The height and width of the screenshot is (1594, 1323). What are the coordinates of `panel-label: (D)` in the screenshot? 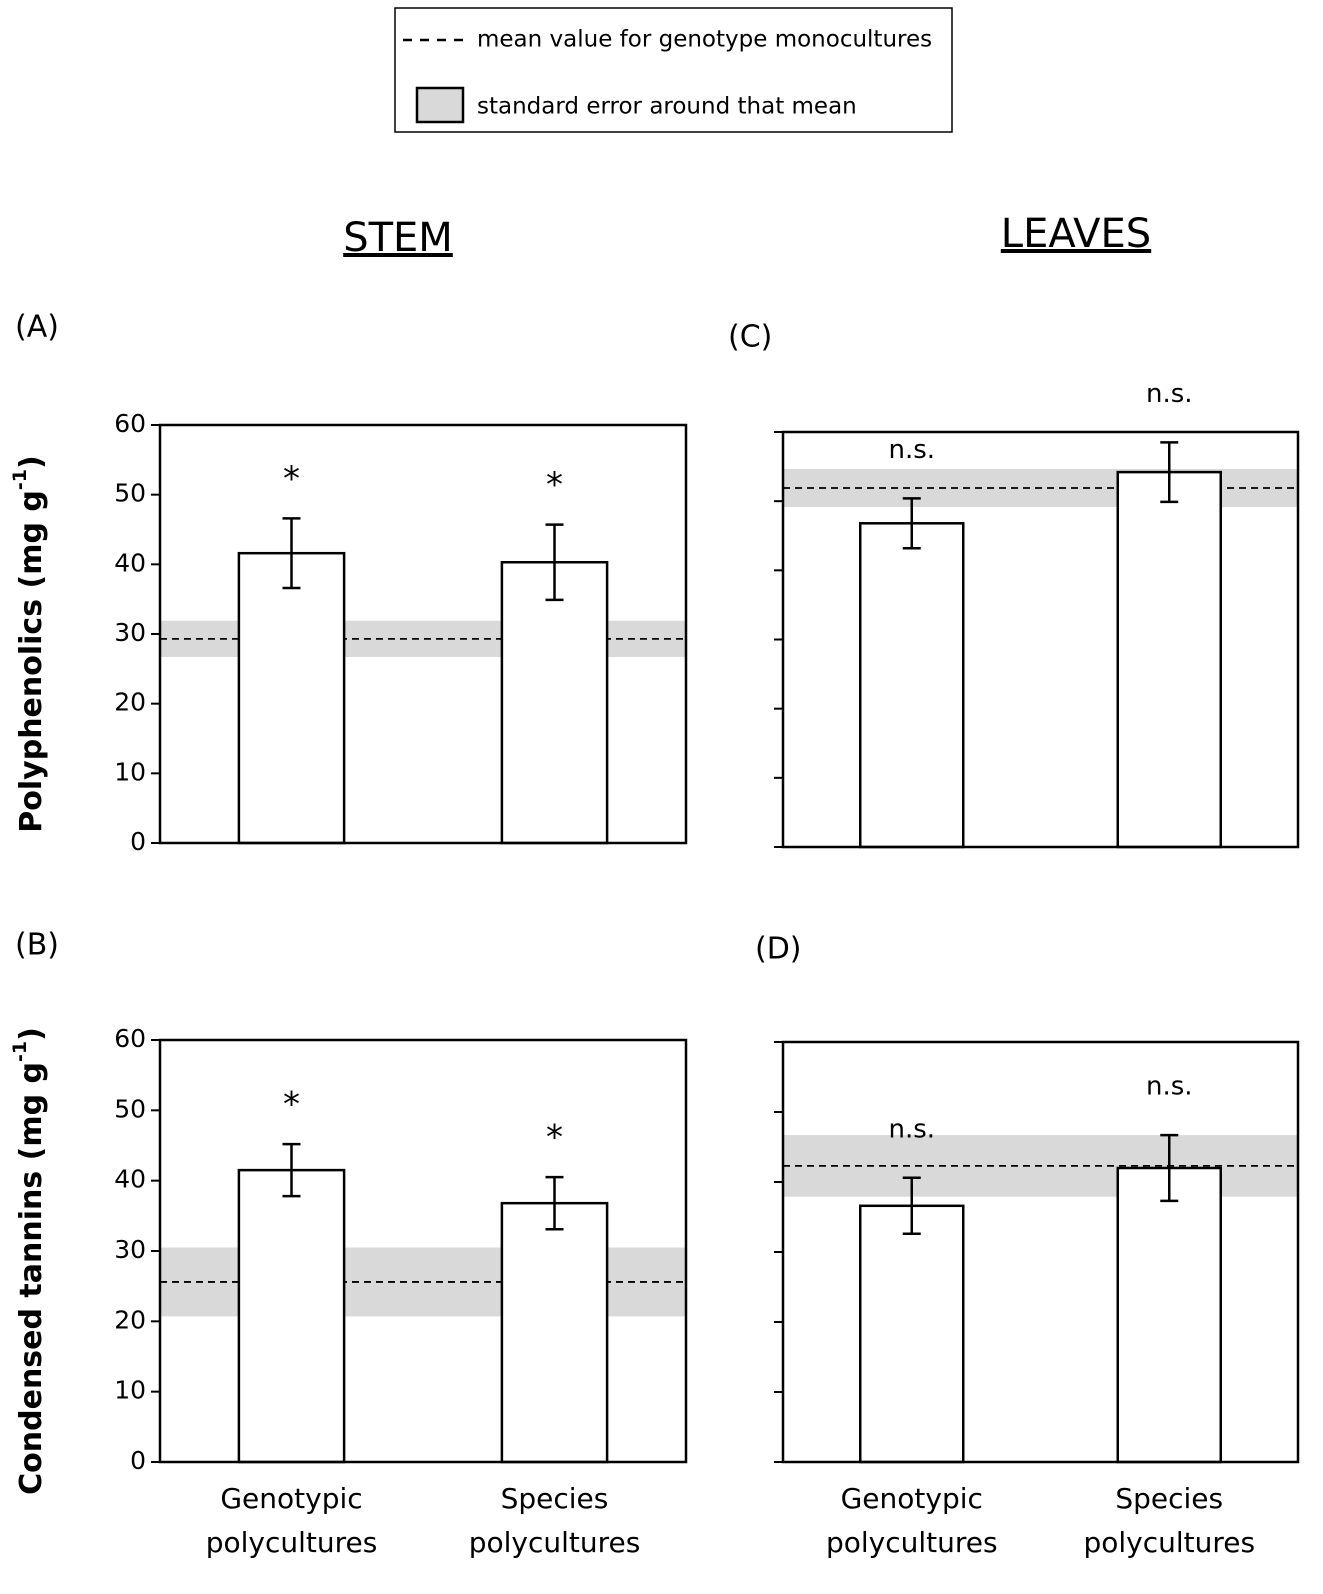 It's located at (778, 949).